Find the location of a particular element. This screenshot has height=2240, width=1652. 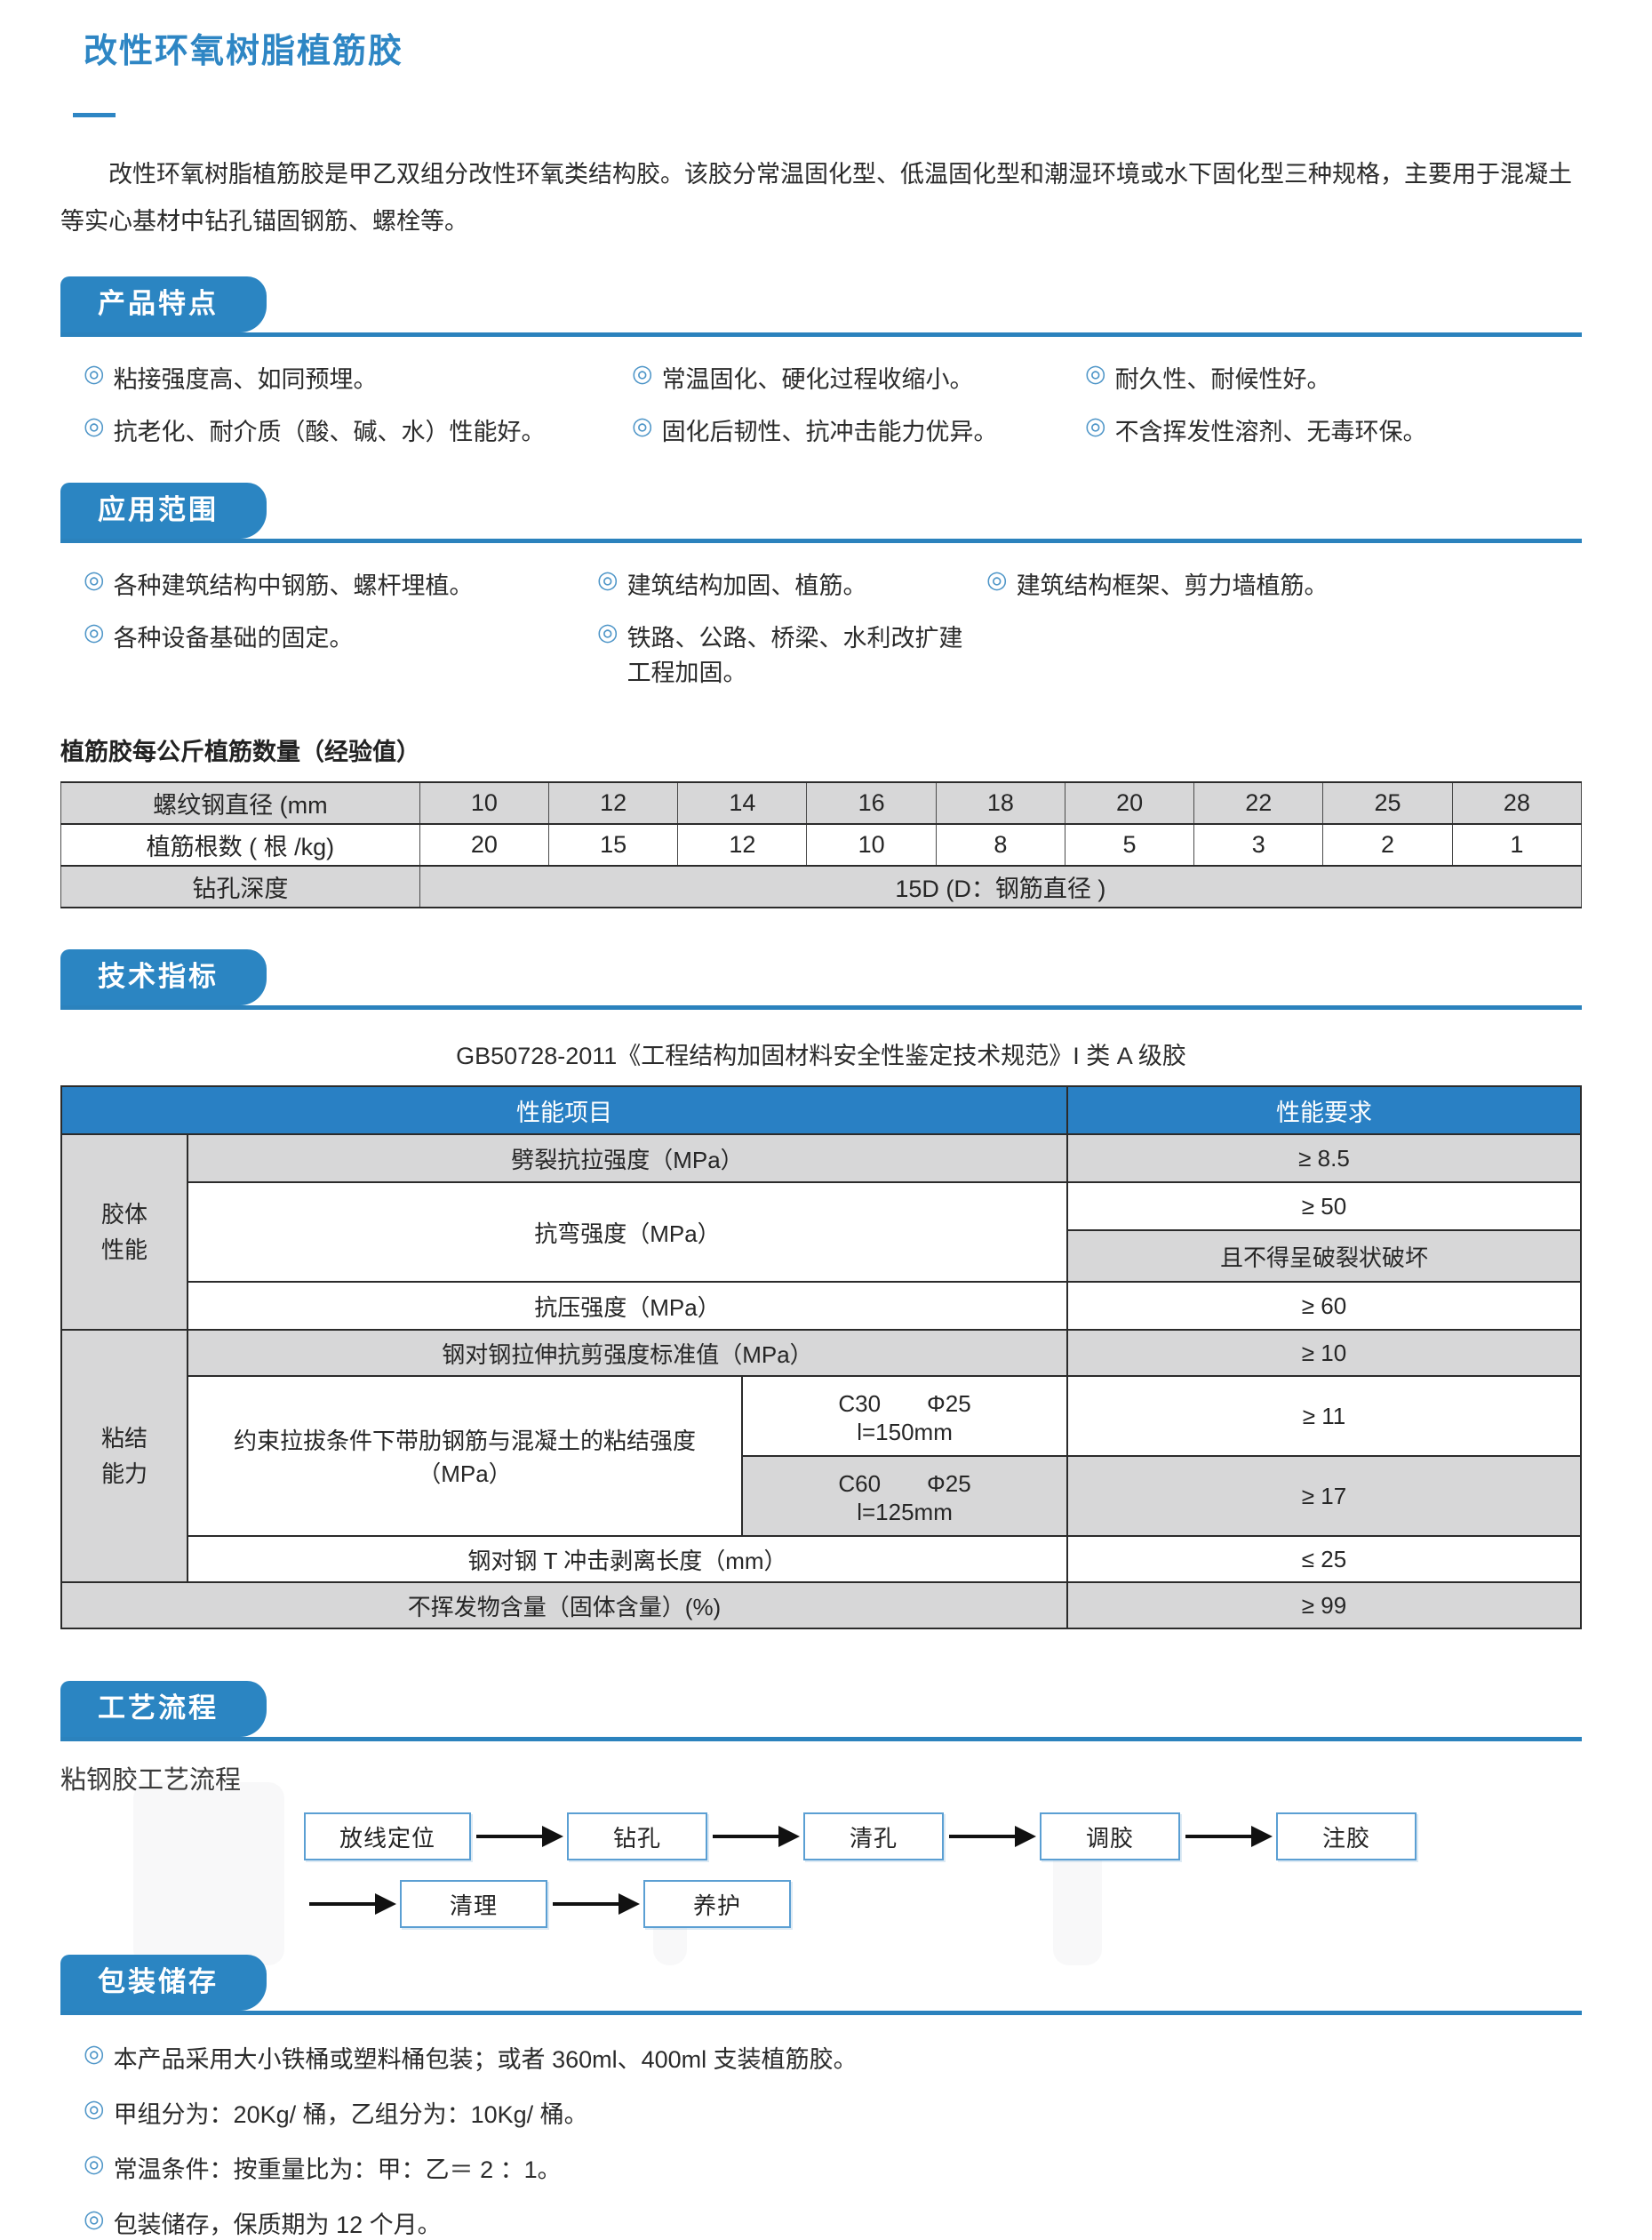

table-row: 植筋根数 ( 根 /kg) 20 15 12 10 8 5 3 2 1 is located at coordinates (821, 845).